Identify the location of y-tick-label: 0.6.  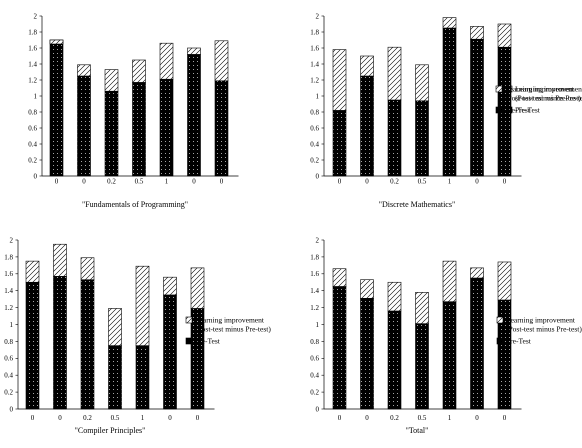
(8, 359).